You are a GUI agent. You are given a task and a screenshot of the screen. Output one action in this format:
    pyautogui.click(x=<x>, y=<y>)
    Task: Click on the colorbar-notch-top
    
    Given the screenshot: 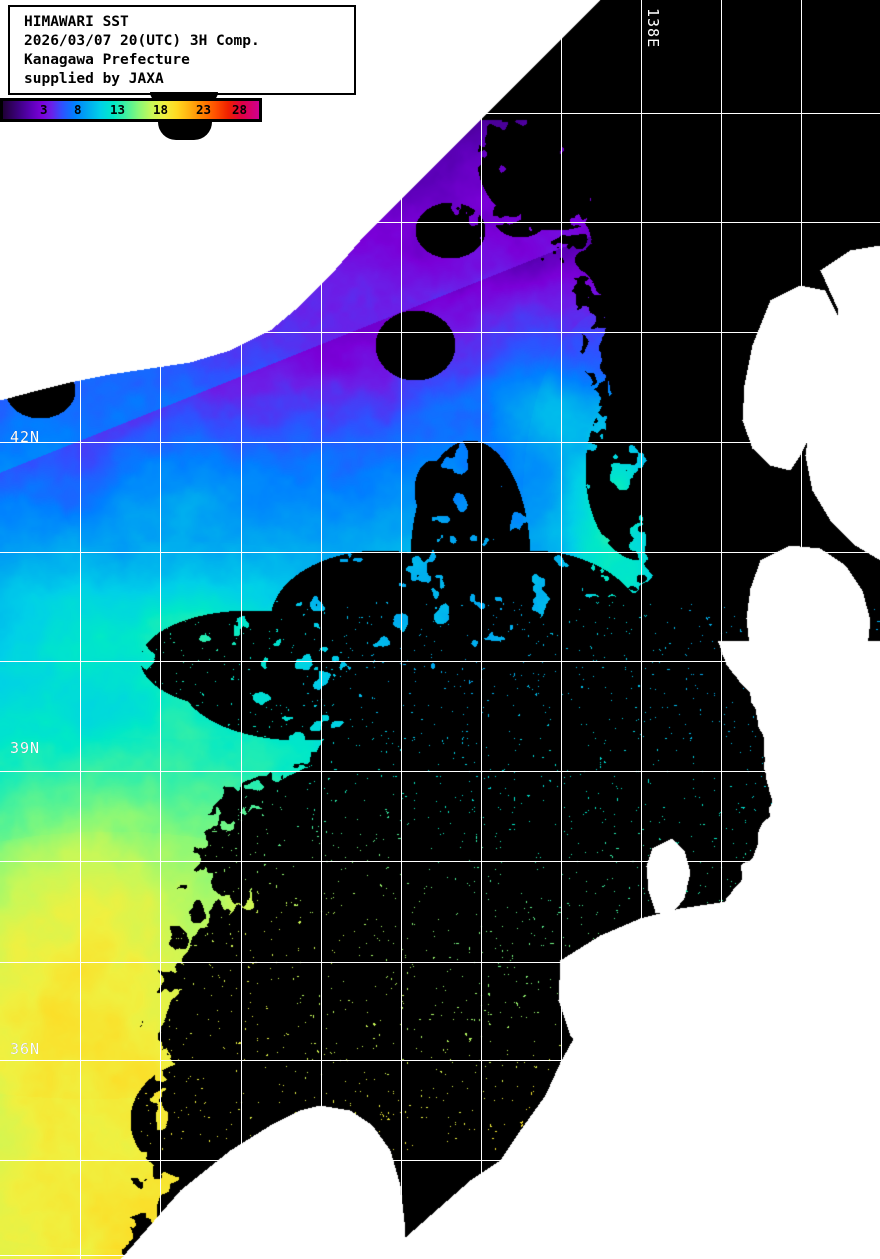 What is the action you would take?
    pyautogui.click(x=184, y=97)
    